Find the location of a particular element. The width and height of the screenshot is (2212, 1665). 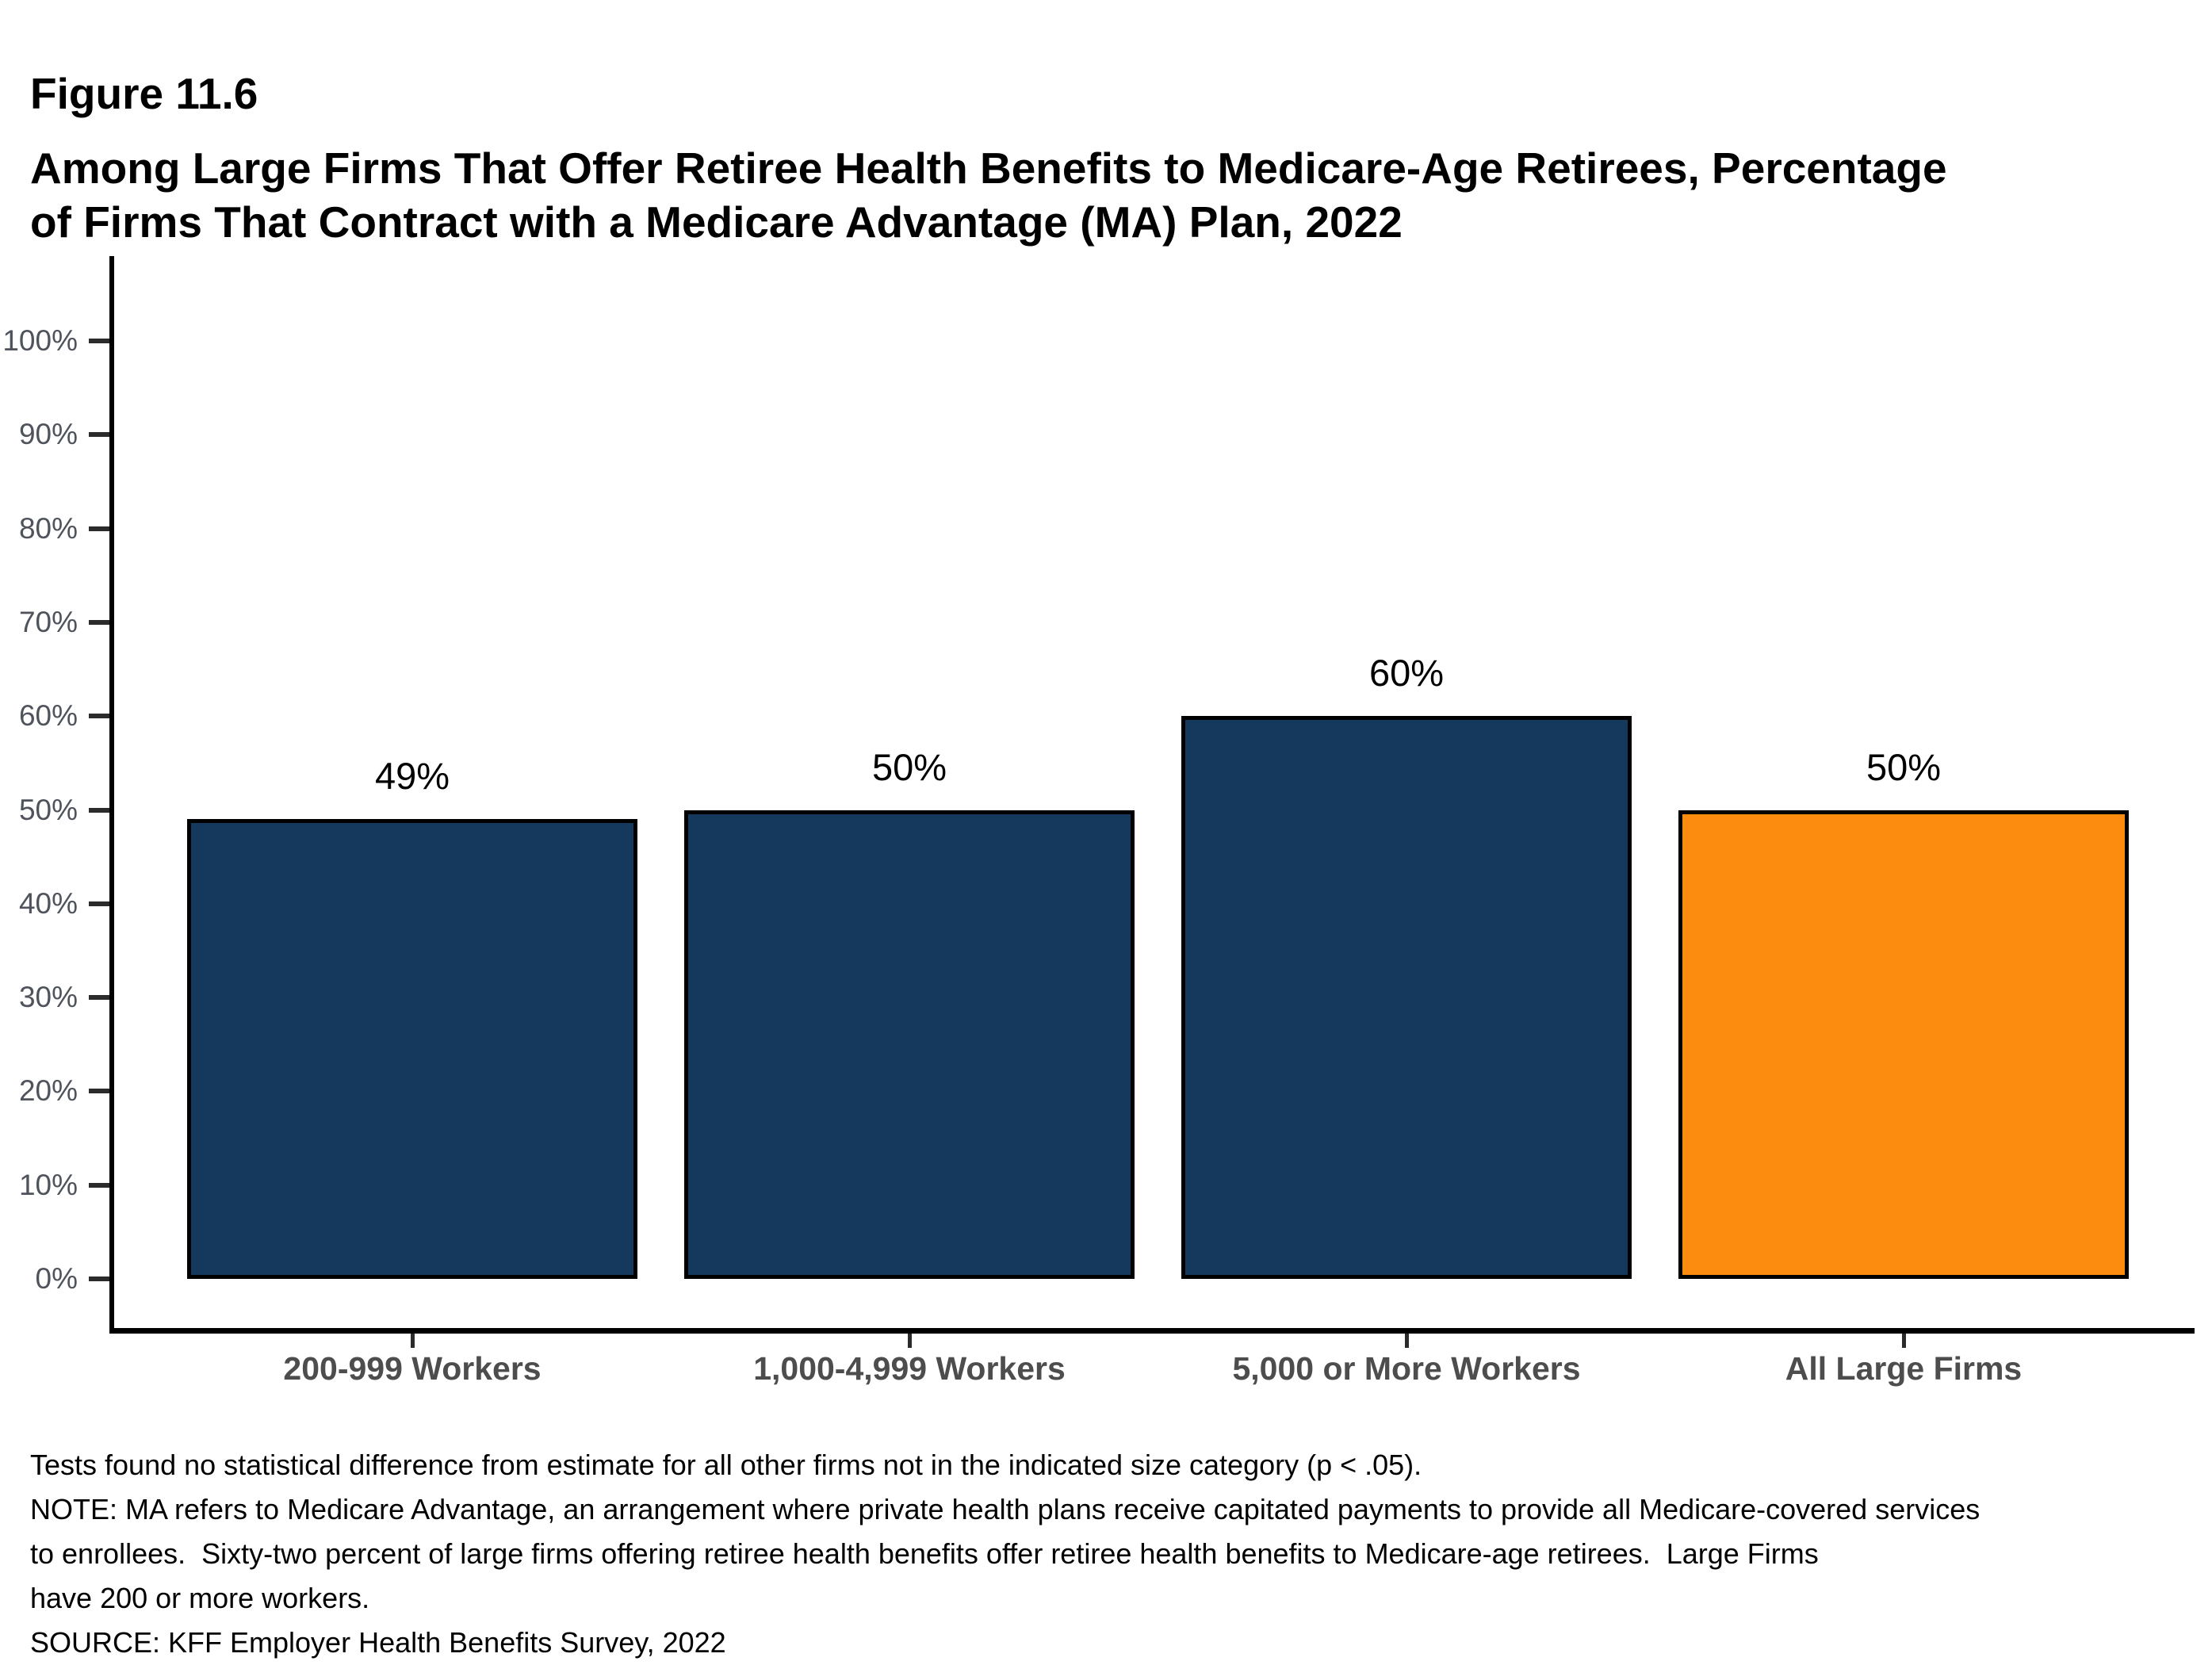

y-axis-tick-label: 10% is located at coordinates (48, 1184).